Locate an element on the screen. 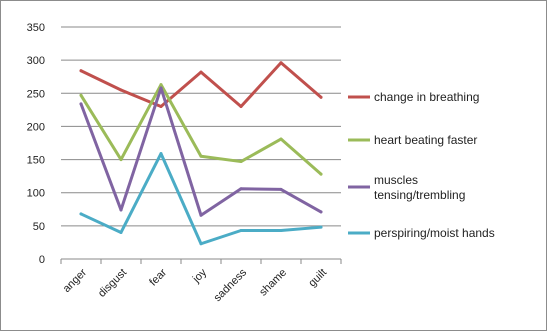 Image resolution: width=547 pixels, height=331 pixels. data-point-1-disgust is located at coordinates (121, 159).